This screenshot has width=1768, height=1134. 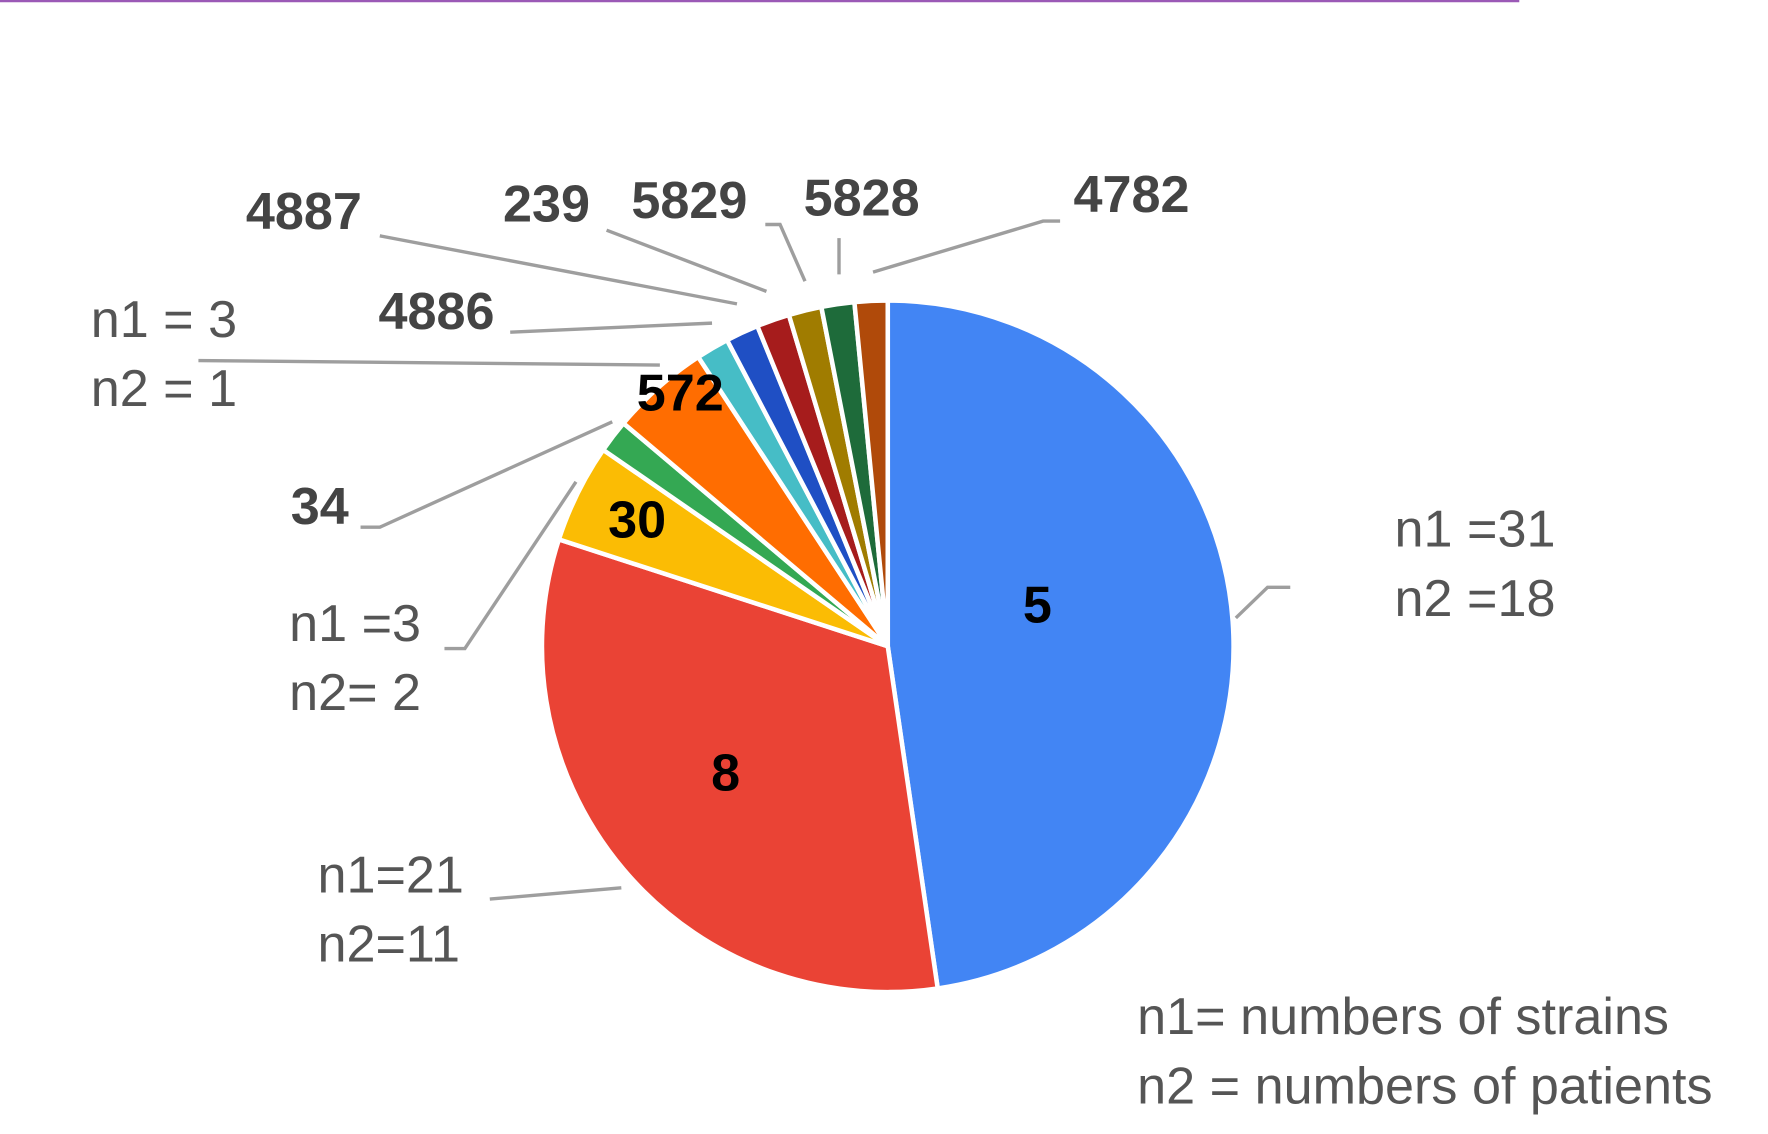 I want to click on annotation: n2 = 1, so click(x=164, y=389).